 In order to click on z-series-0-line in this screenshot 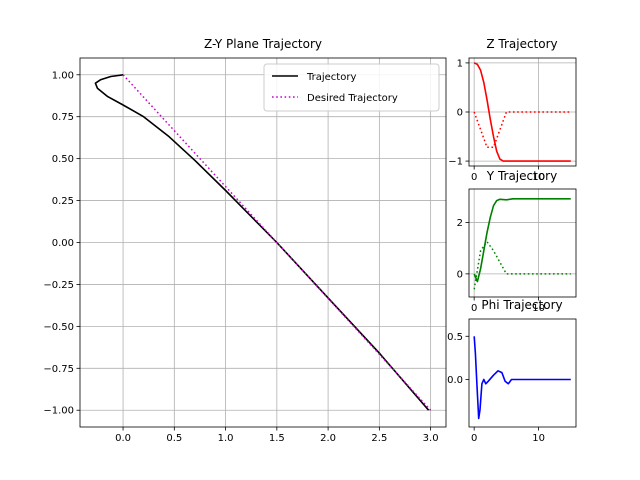, I will do `click(522, 112)`.